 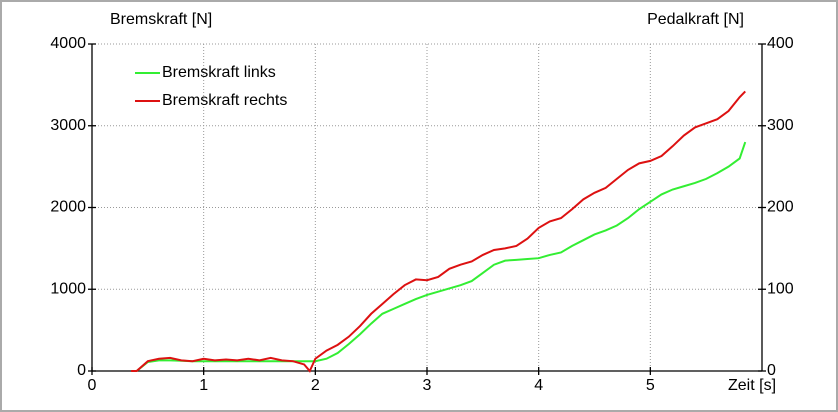 What do you see at coordinates (219, 72) in the screenshot?
I see `legend-label: Bremskraft links` at bounding box center [219, 72].